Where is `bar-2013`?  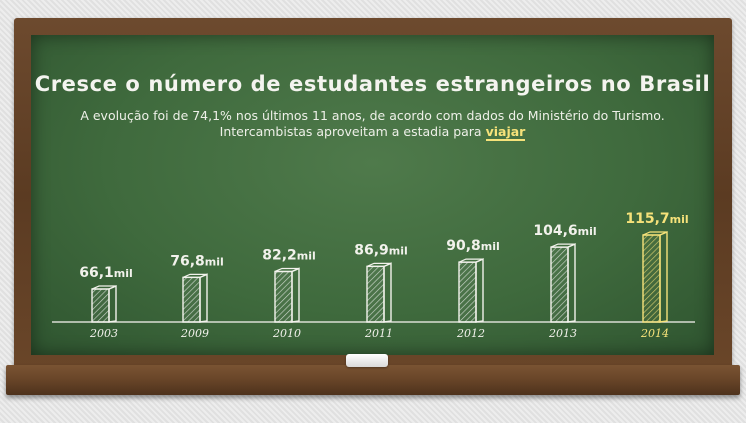 bar-2013 is located at coordinates (563, 283).